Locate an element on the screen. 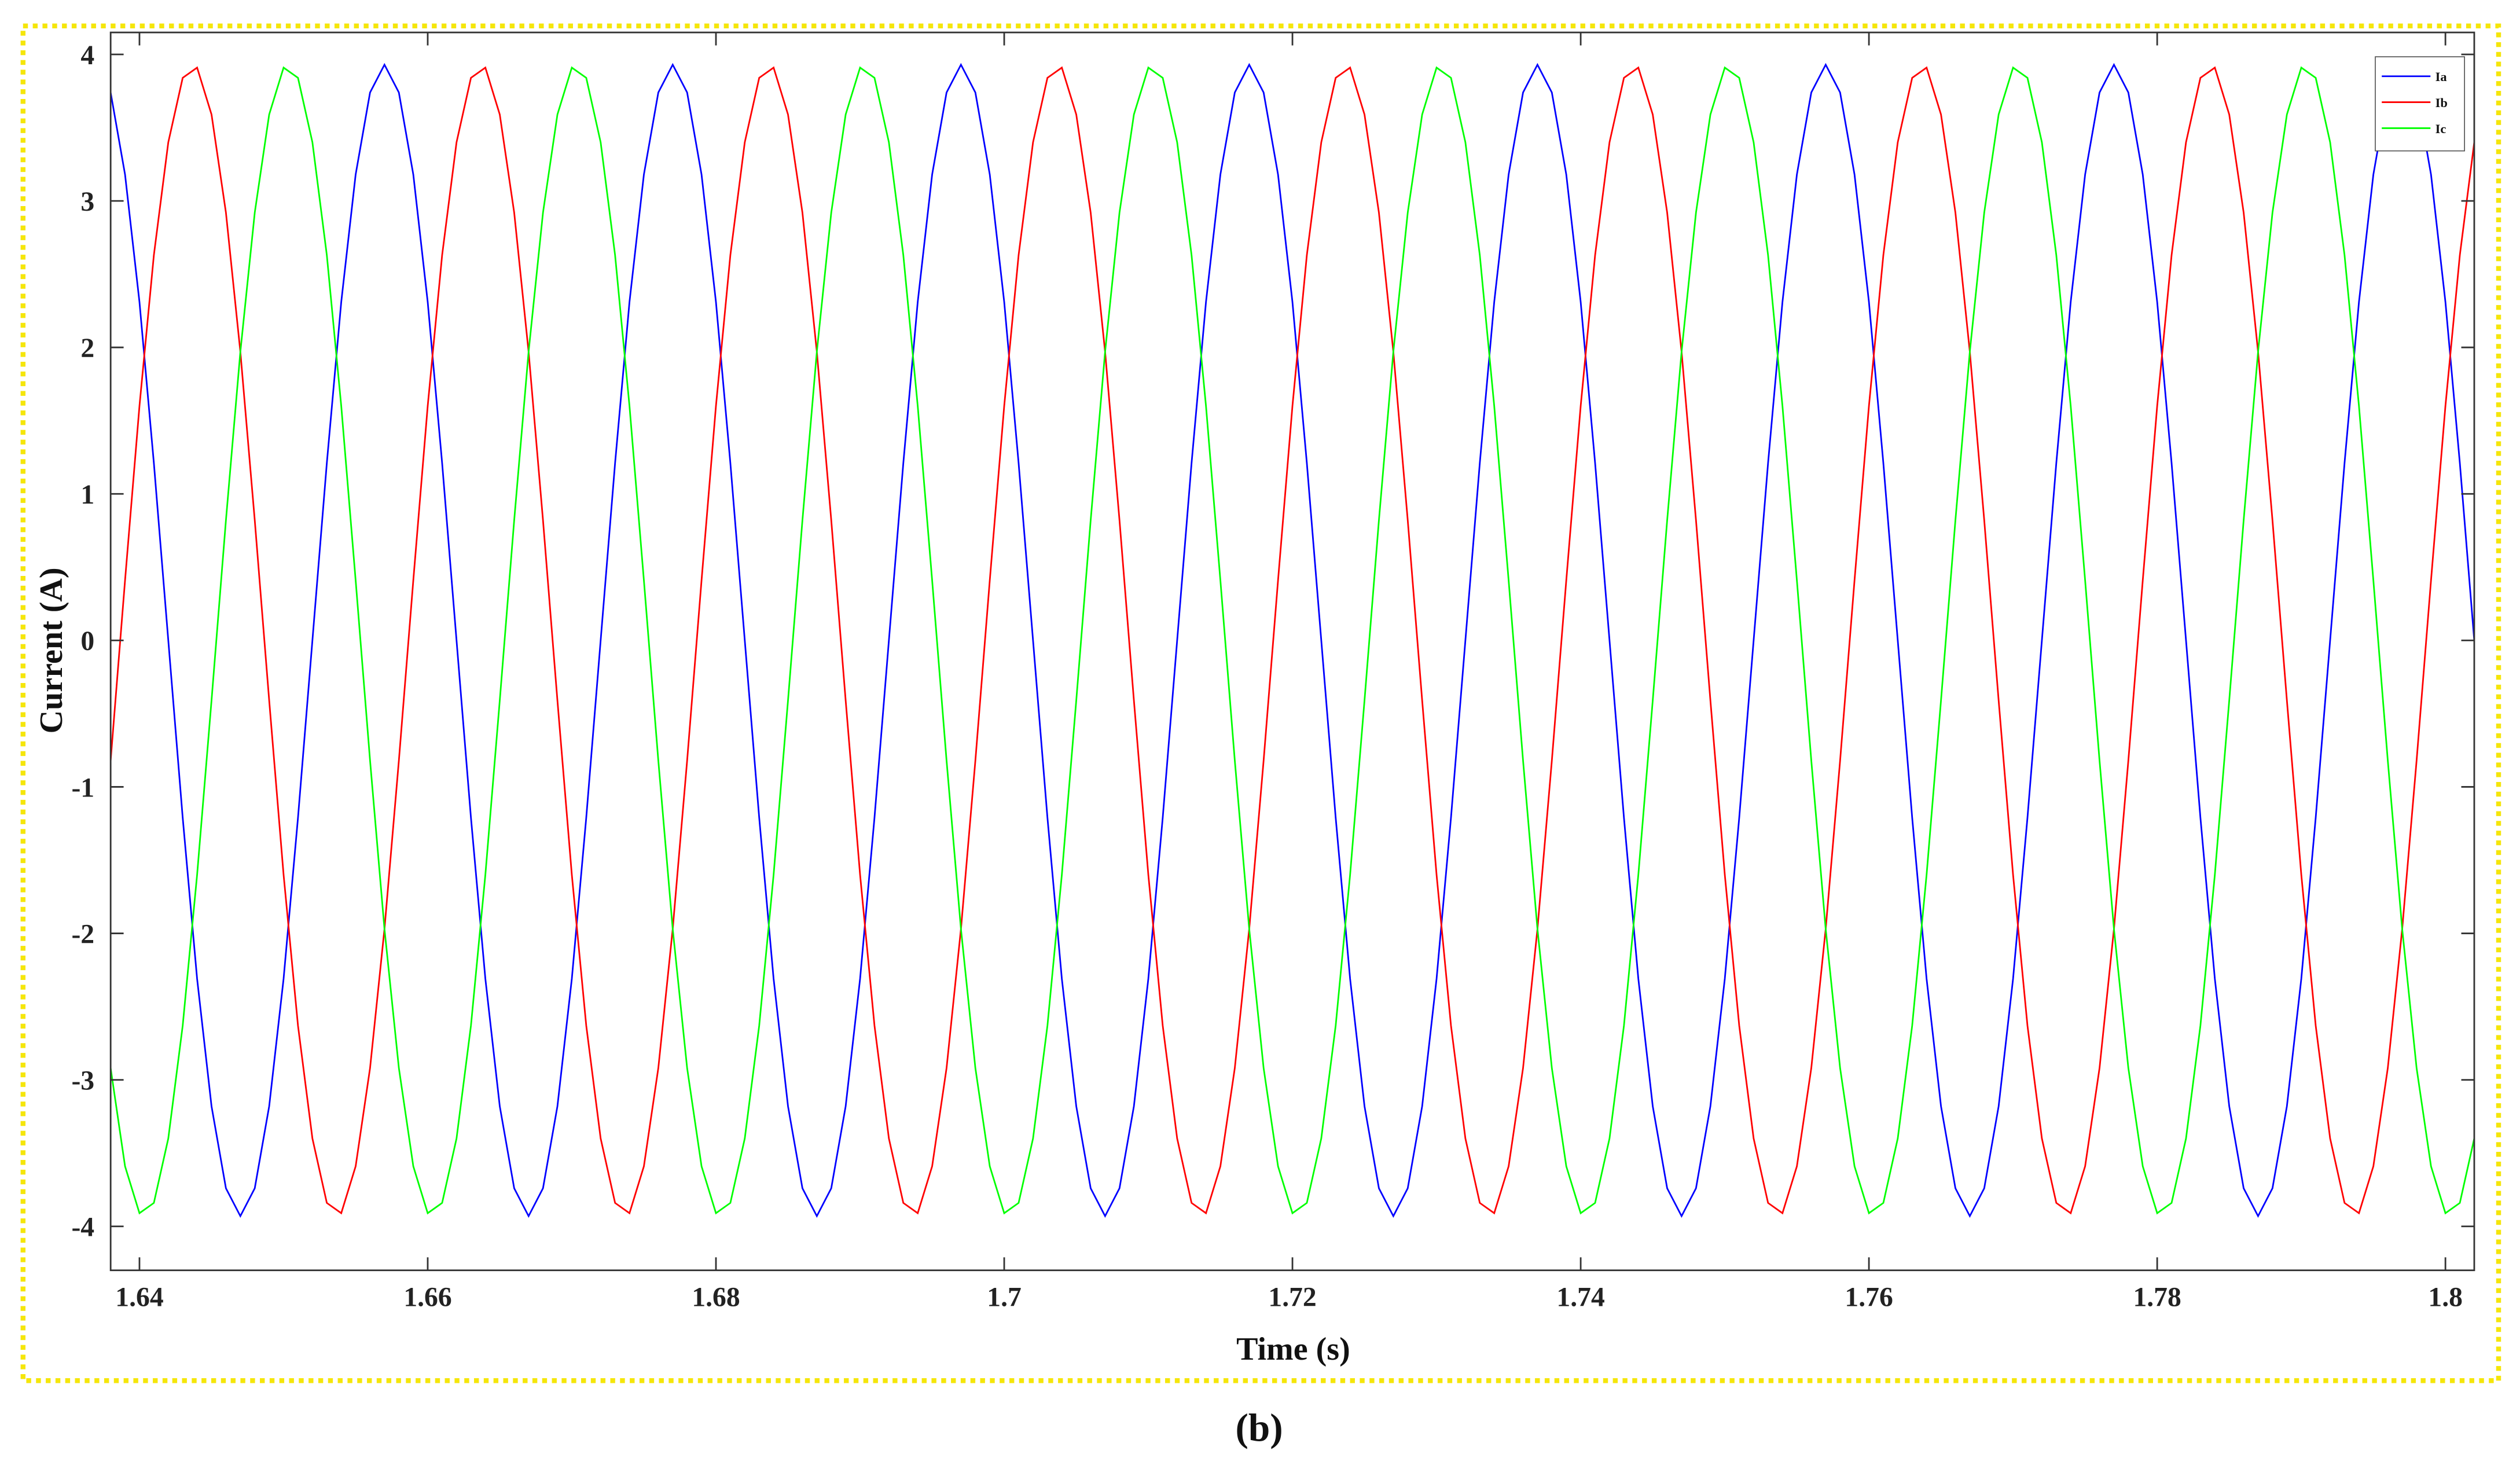  y-tick-label: 4 is located at coordinates (87, 56).